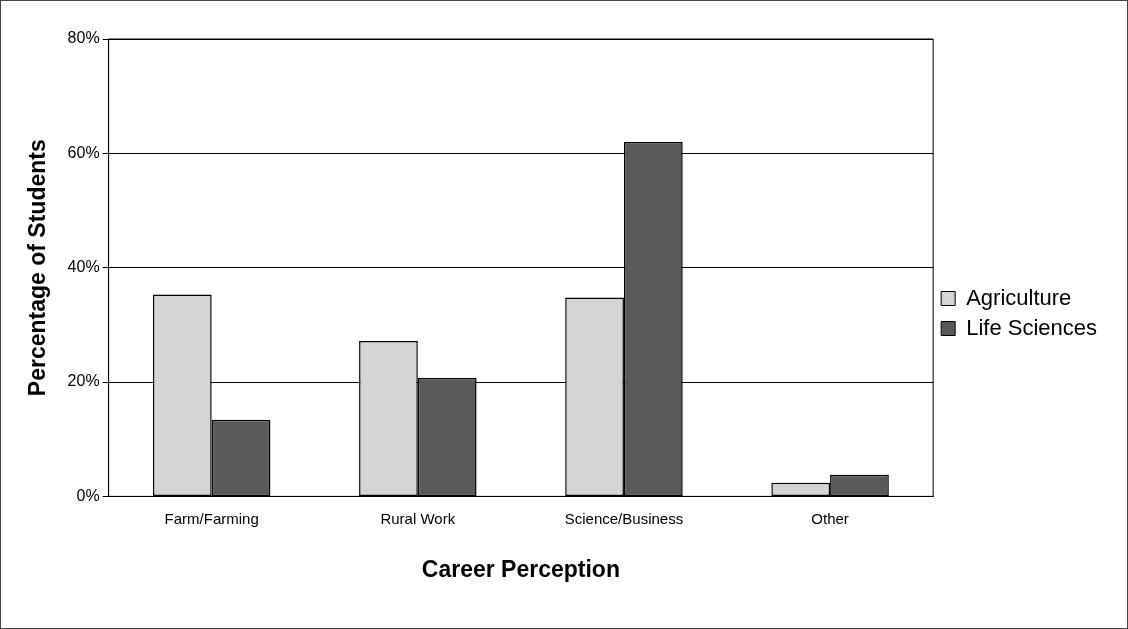 This screenshot has width=1128, height=629. I want to click on y-axis-title: Percentage of Students, so click(37, 268).